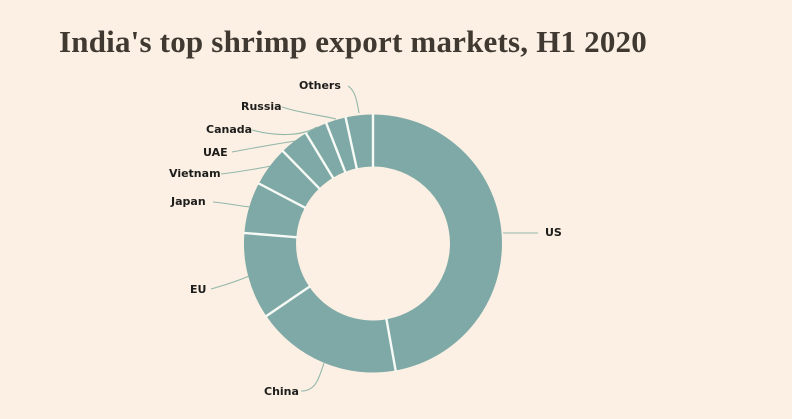  I want to click on leader-line-others, so click(353, 99).